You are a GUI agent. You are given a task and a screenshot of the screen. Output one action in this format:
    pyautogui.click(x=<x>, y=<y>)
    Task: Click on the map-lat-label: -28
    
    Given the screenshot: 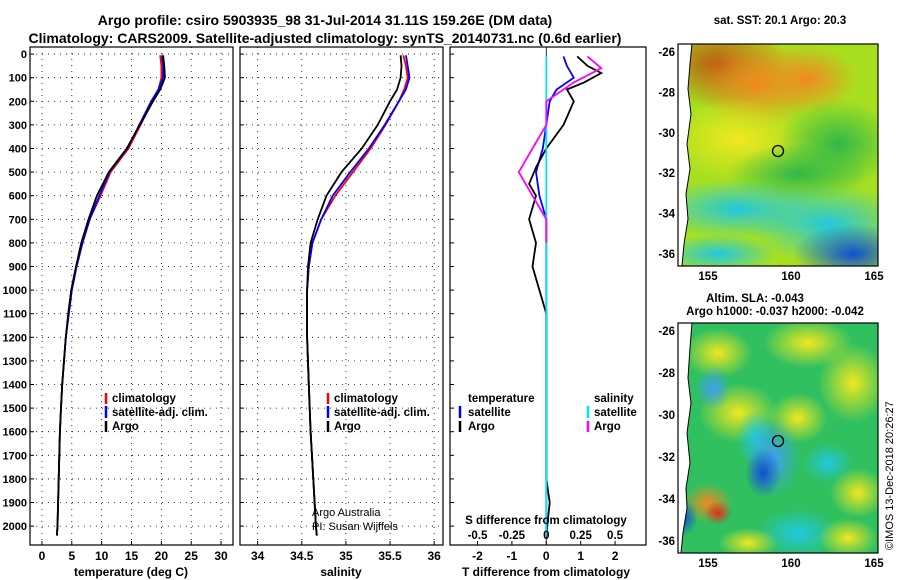 What is the action you would take?
    pyautogui.click(x=666, y=374)
    